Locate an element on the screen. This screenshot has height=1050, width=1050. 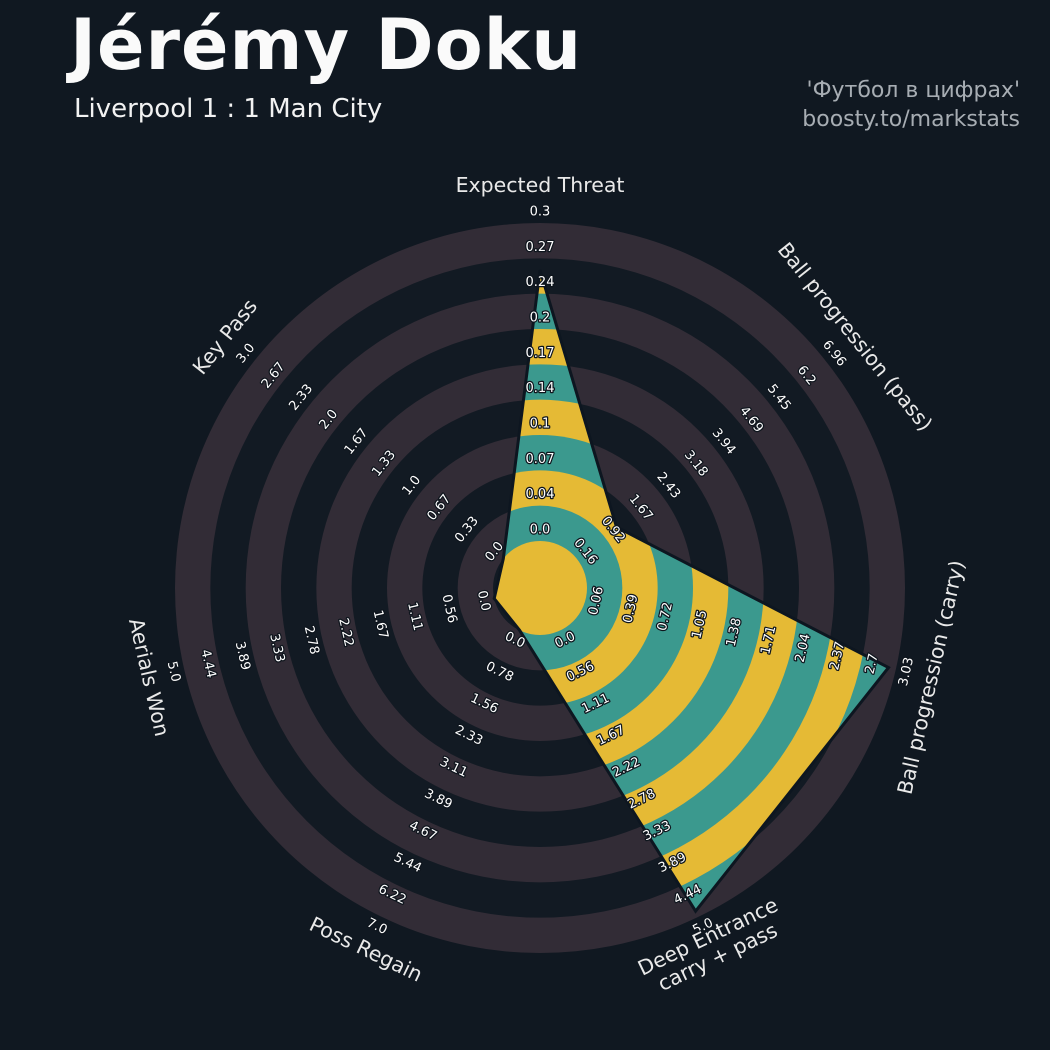
svg-text: 0.27 is located at coordinates (540, 247).